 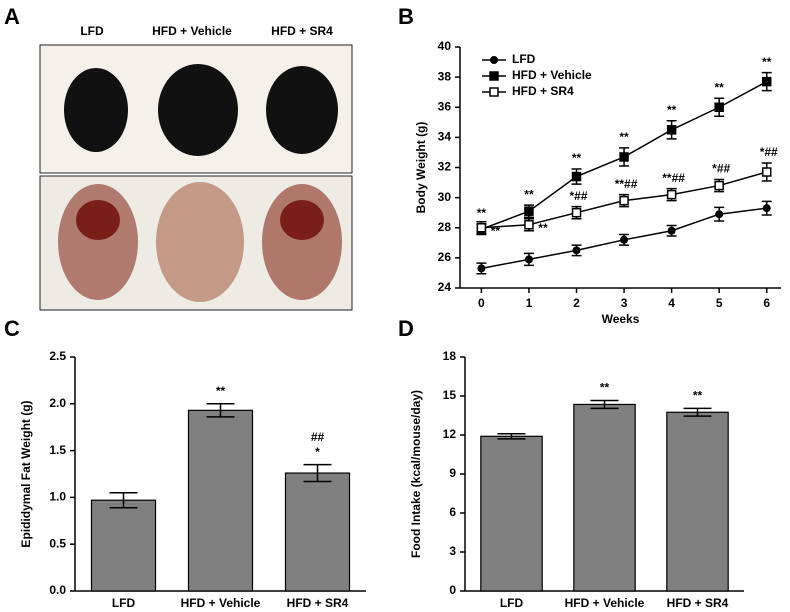 What do you see at coordinates (671, 303) in the screenshot?
I see `x-tick-label: 4` at bounding box center [671, 303].